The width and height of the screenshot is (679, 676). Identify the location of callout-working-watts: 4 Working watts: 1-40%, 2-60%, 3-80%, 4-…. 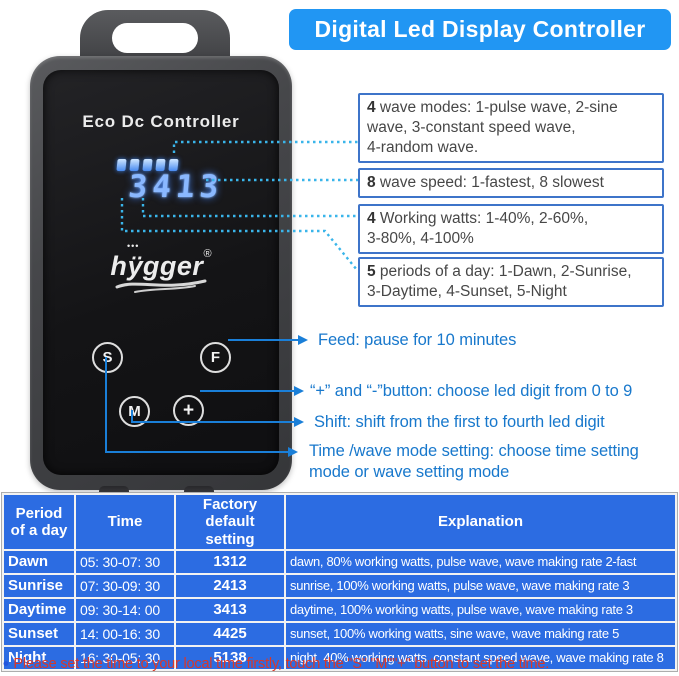
(511, 229).